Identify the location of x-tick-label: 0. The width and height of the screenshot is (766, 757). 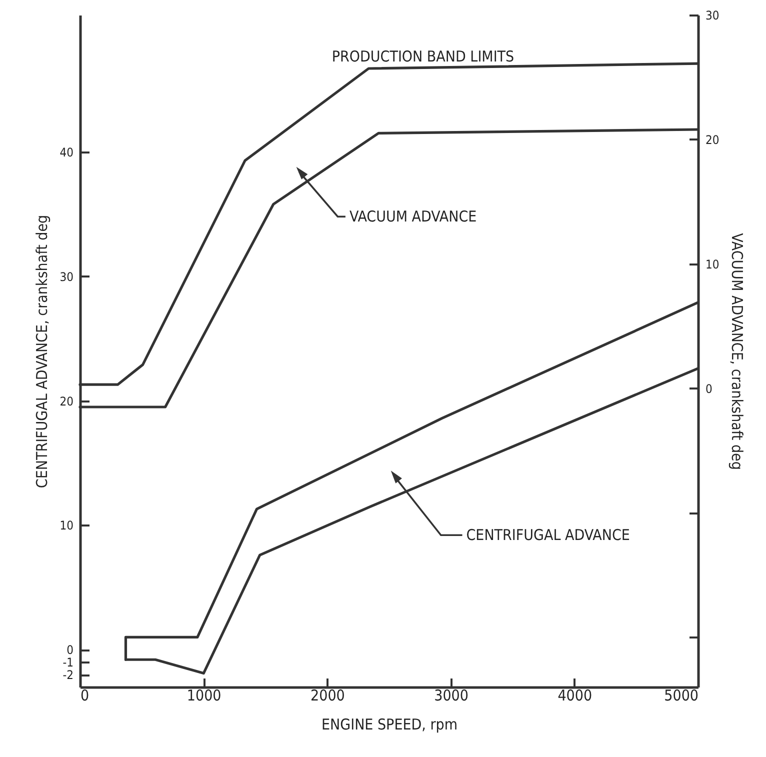
(85, 695).